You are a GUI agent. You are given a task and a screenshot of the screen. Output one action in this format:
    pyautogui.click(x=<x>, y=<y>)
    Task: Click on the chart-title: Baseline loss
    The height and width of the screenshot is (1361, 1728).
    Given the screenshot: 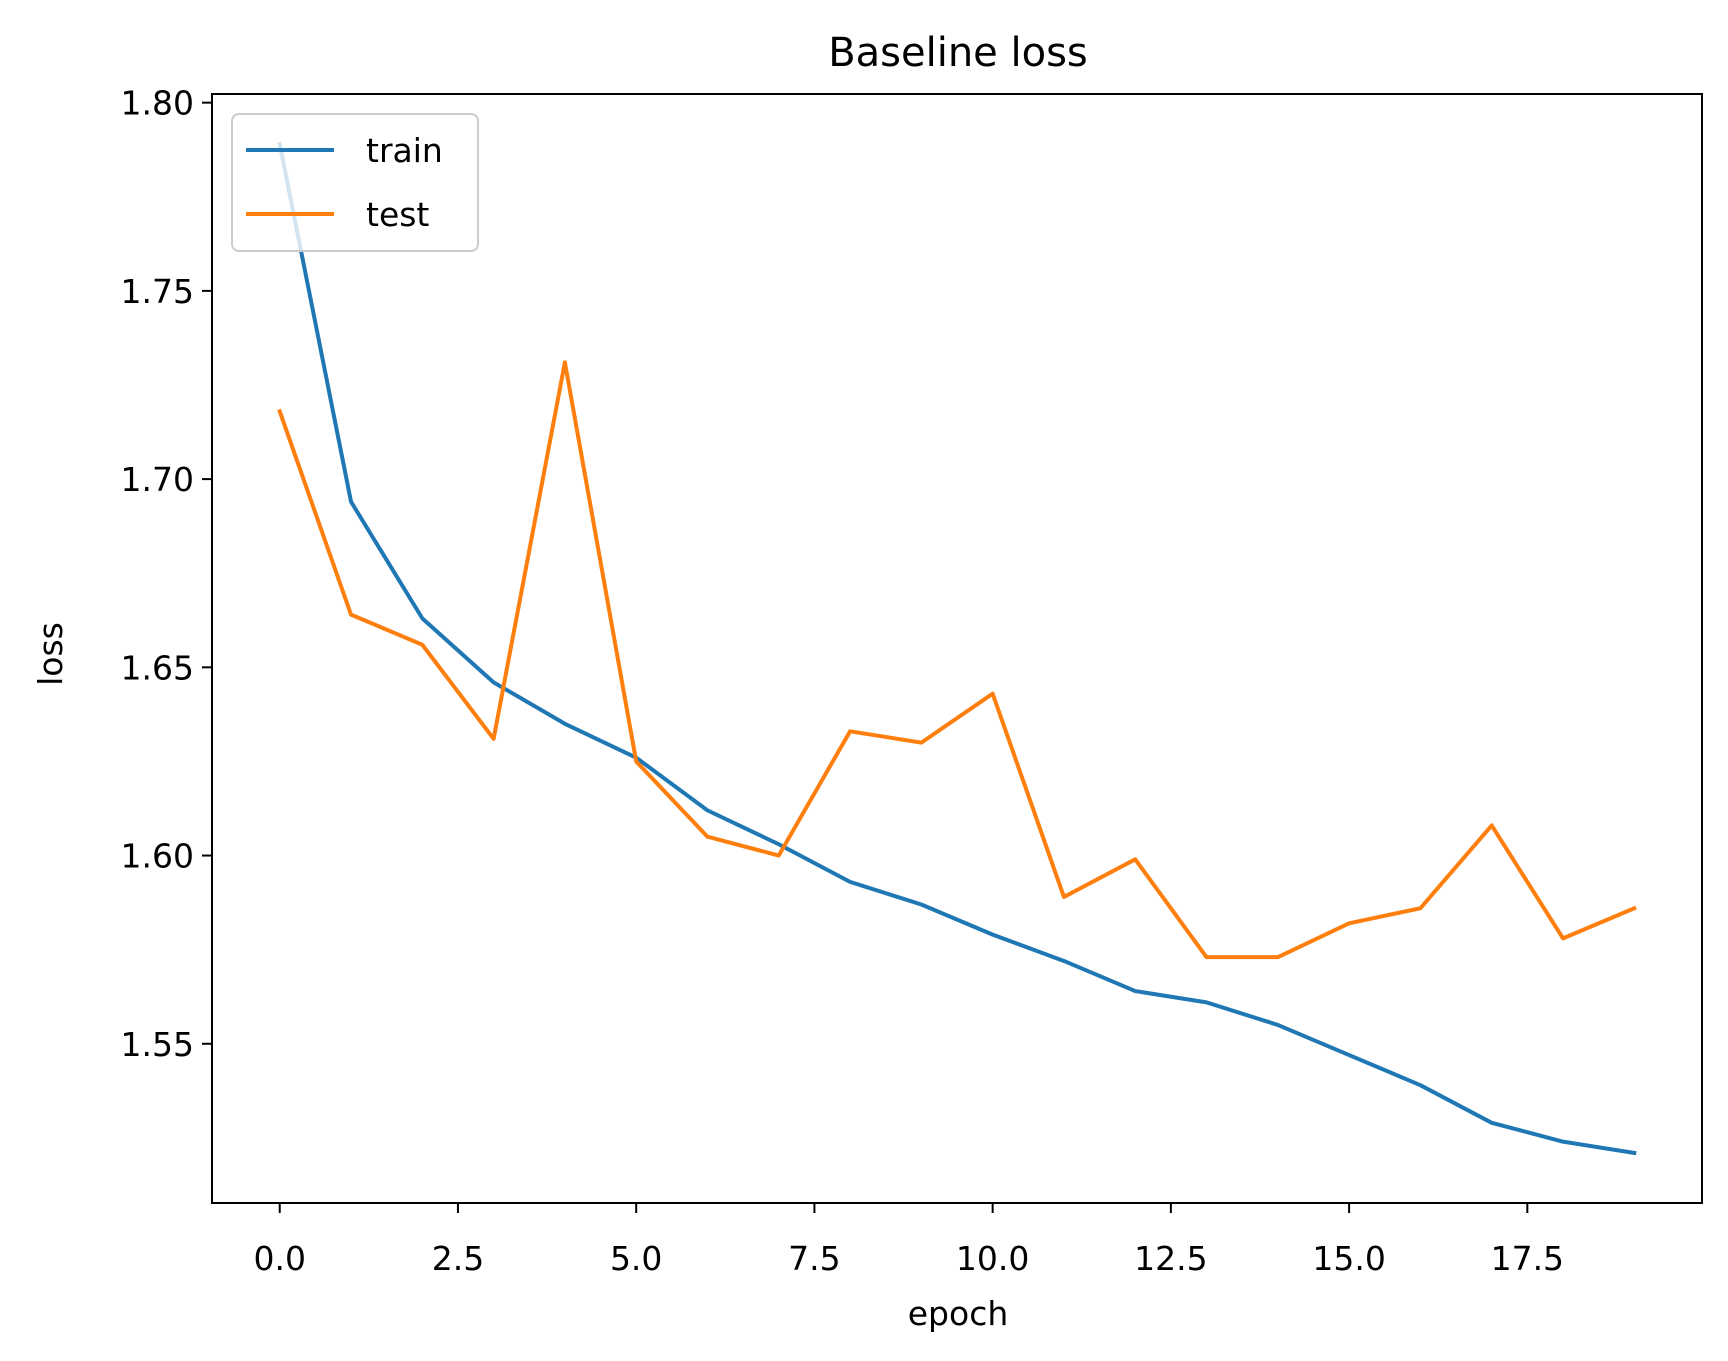 What is the action you would take?
    pyautogui.click(x=958, y=53)
    